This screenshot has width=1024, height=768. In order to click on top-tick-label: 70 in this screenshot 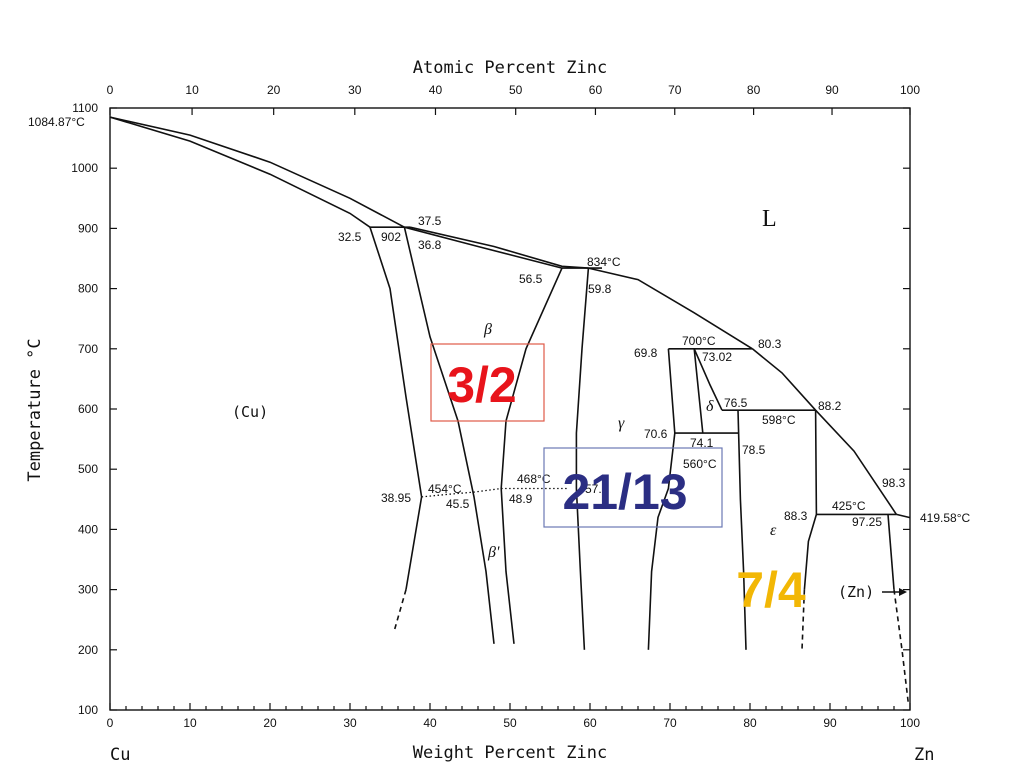, I will do `click(675, 90)`.